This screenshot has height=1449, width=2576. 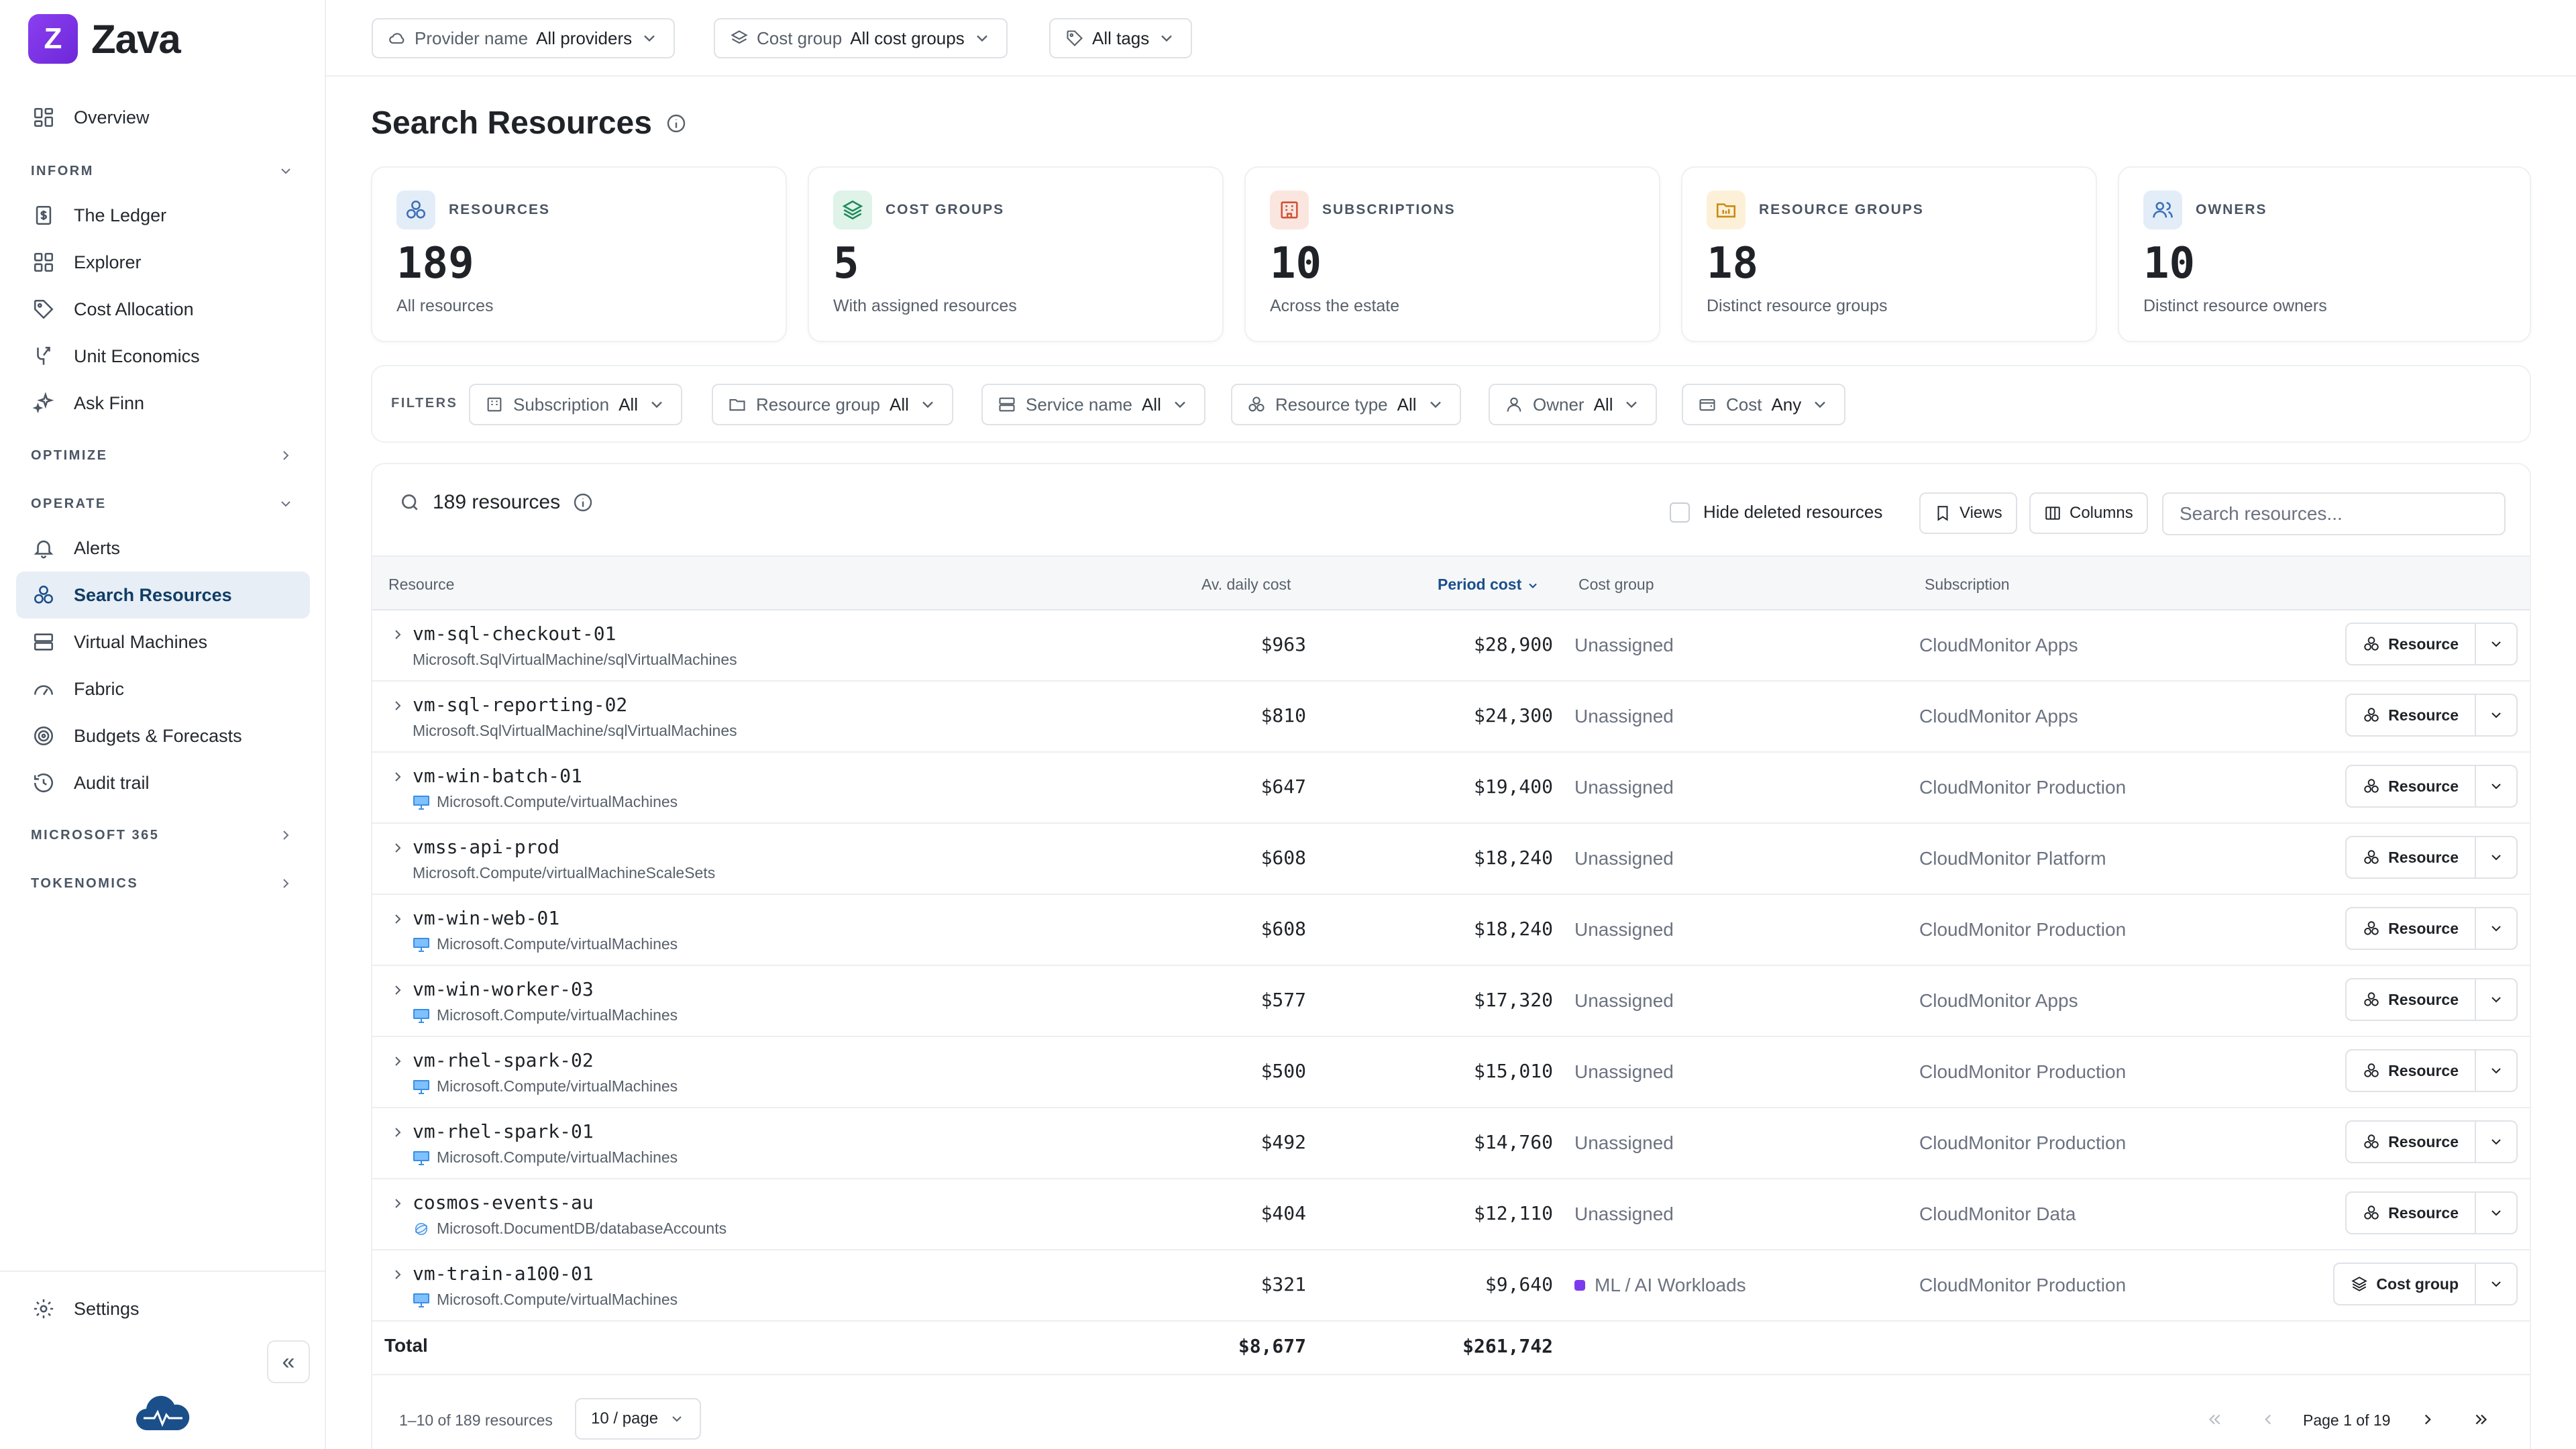 I want to click on sidebar-item-ask-finn: Ask Finn, so click(x=163, y=403).